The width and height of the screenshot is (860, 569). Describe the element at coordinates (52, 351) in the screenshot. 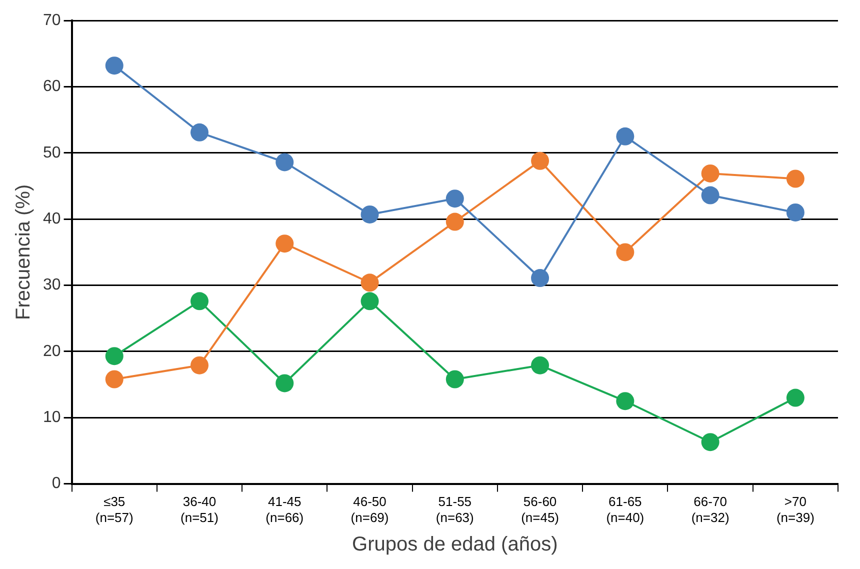

I see `y-tick-label: 20` at that location.